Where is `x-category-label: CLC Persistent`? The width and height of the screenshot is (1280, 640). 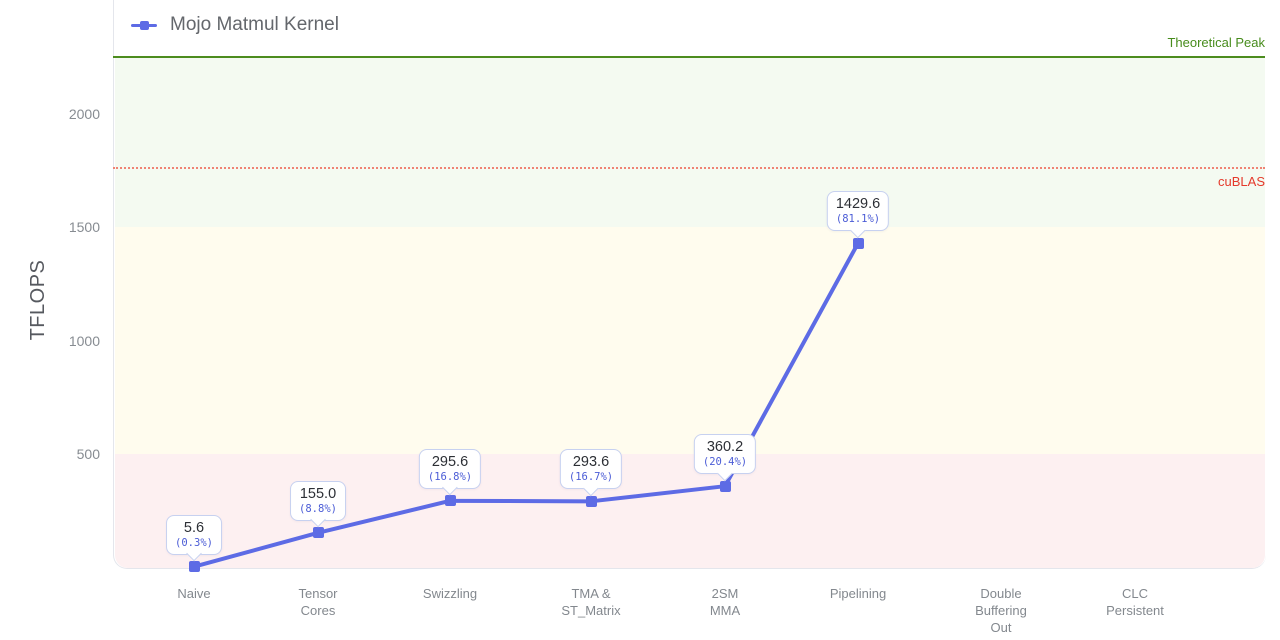 x-category-label: CLC Persistent is located at coordinates (1135, 602).